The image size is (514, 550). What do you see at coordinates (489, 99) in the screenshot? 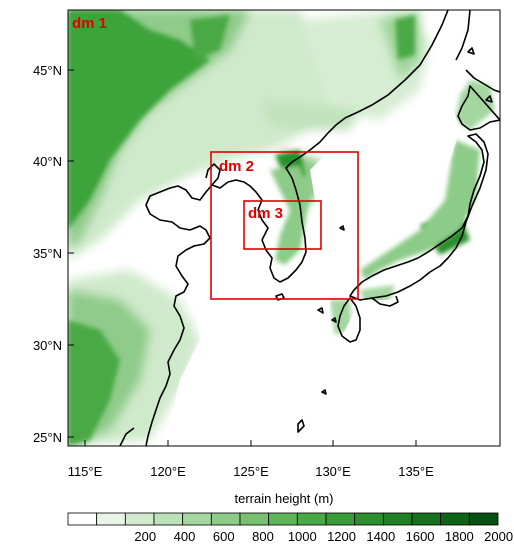
I see `island-kuril` at bounding box center [489, 99].